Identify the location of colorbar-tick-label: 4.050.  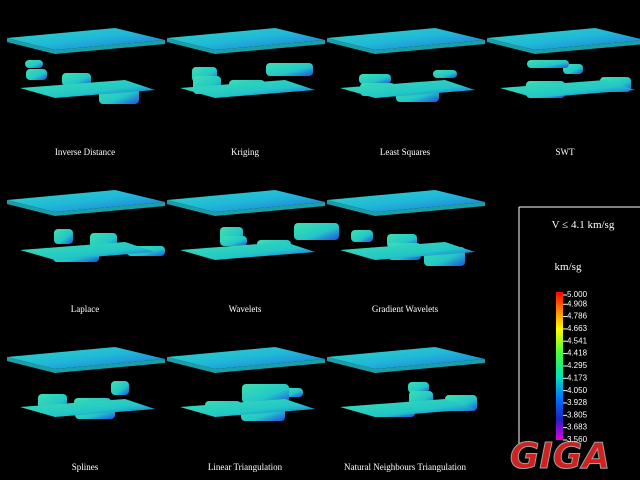
(577, 390).